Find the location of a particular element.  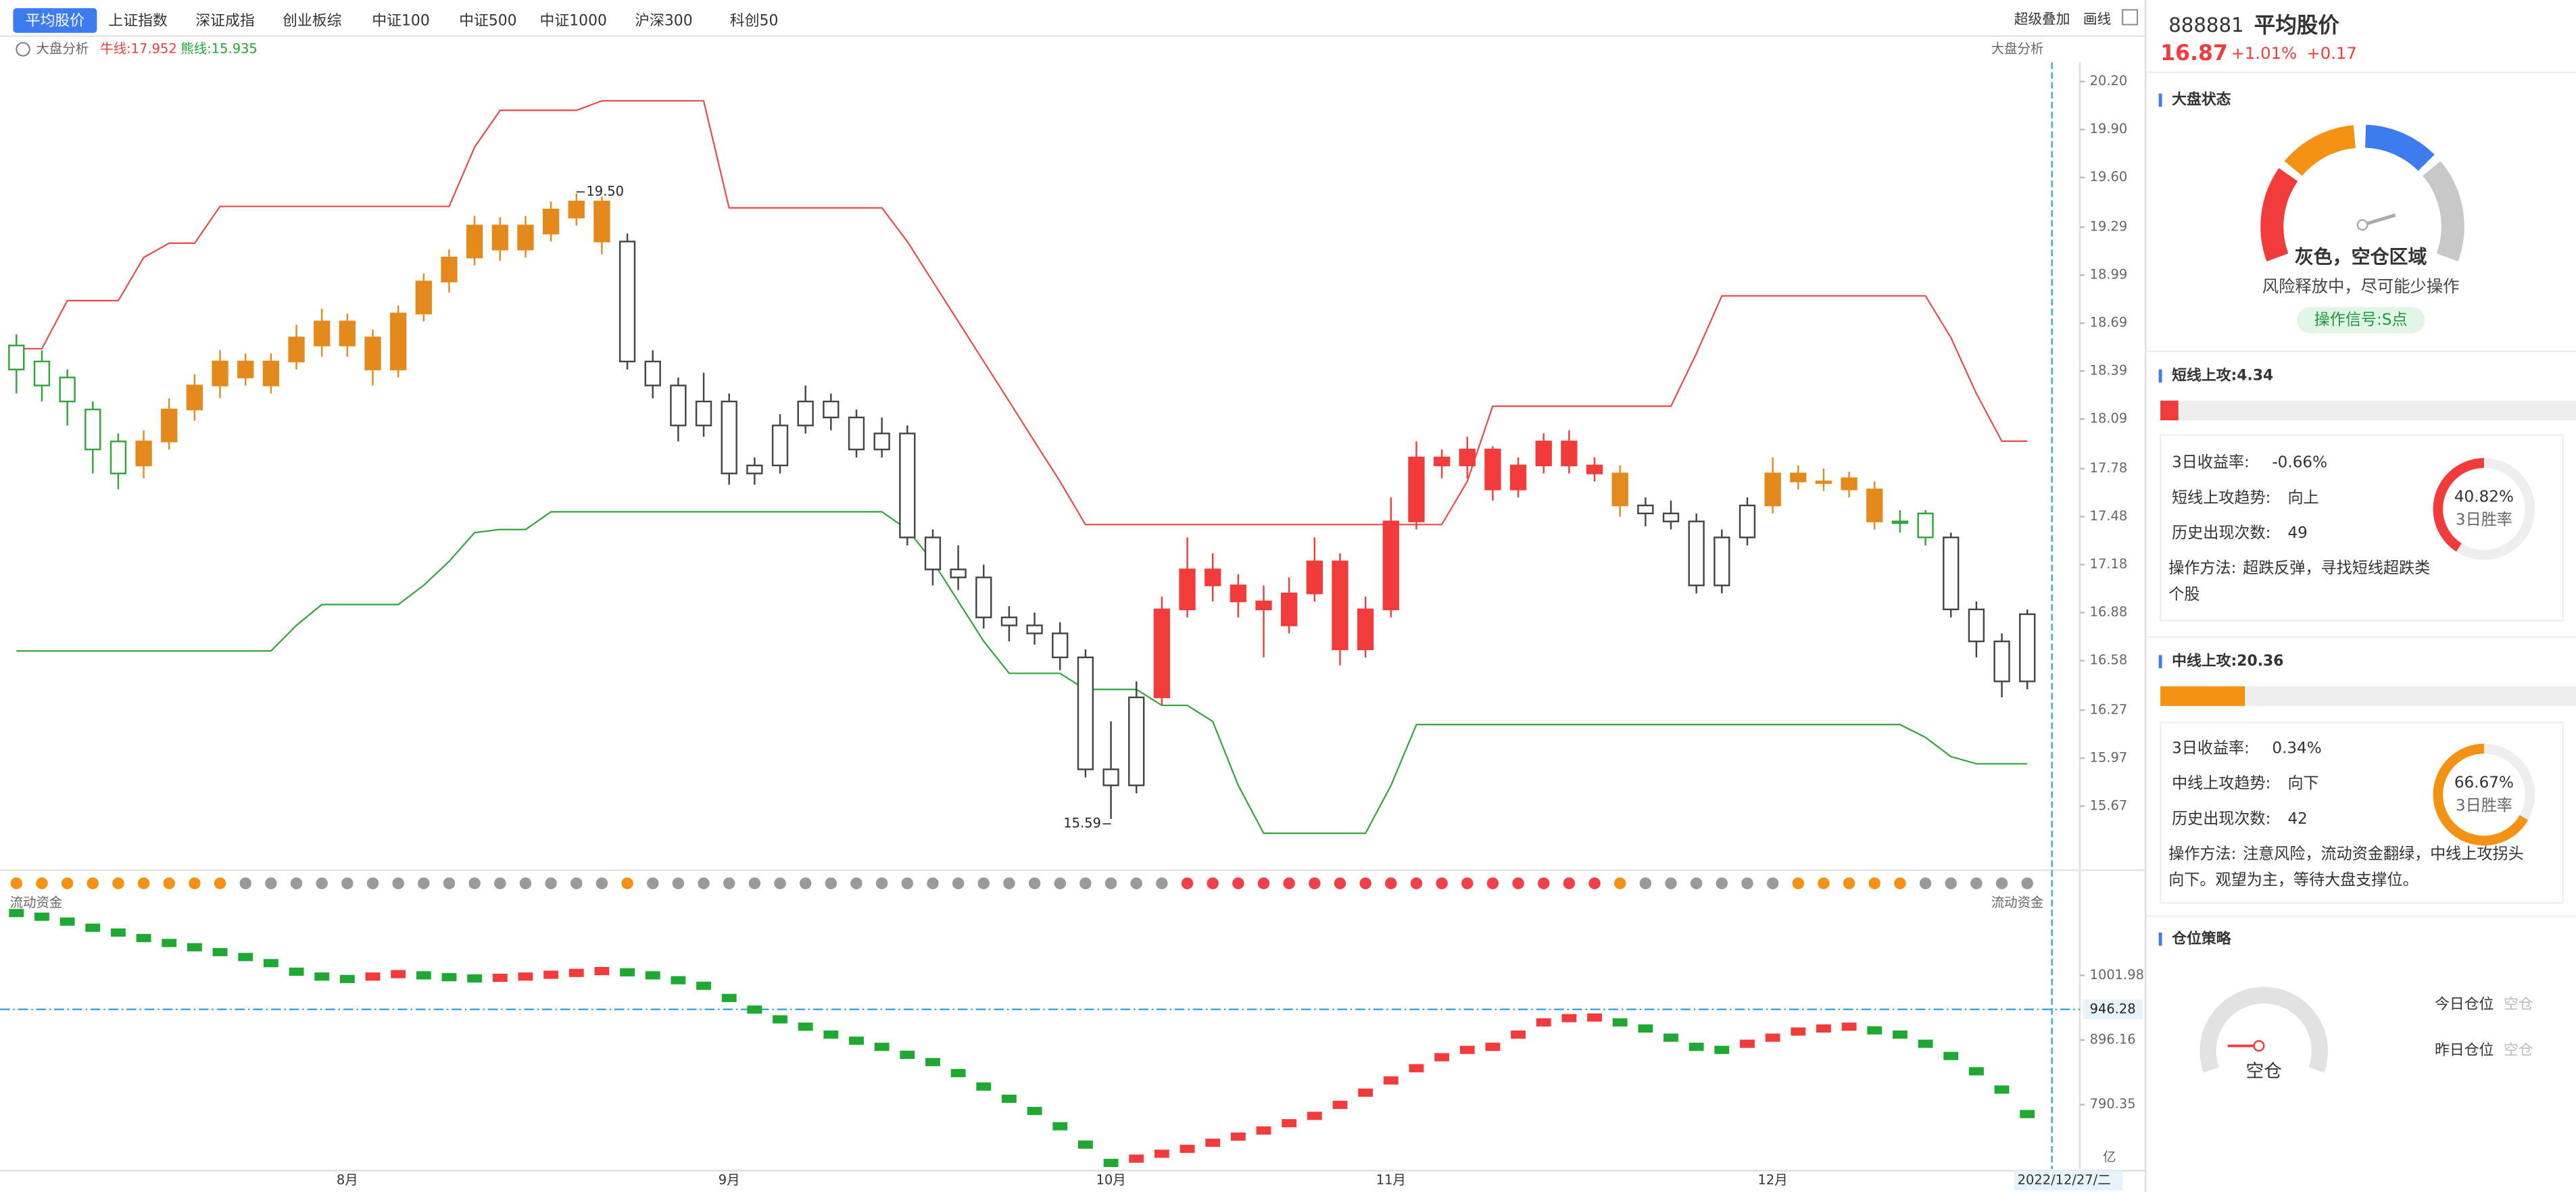

position-row-value: 空仓 is located at coordinates (2518, 1004).